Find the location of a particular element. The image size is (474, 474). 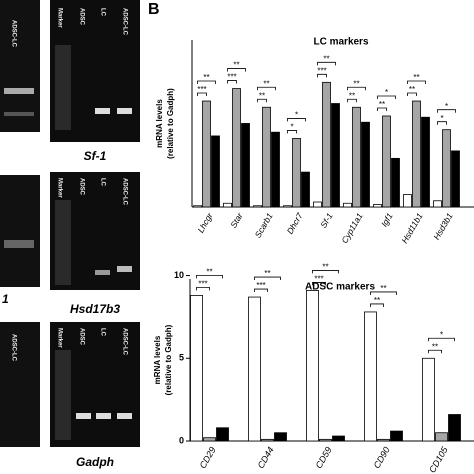

gel-label: Hsd17b3 is located at coordinates (95, 309).